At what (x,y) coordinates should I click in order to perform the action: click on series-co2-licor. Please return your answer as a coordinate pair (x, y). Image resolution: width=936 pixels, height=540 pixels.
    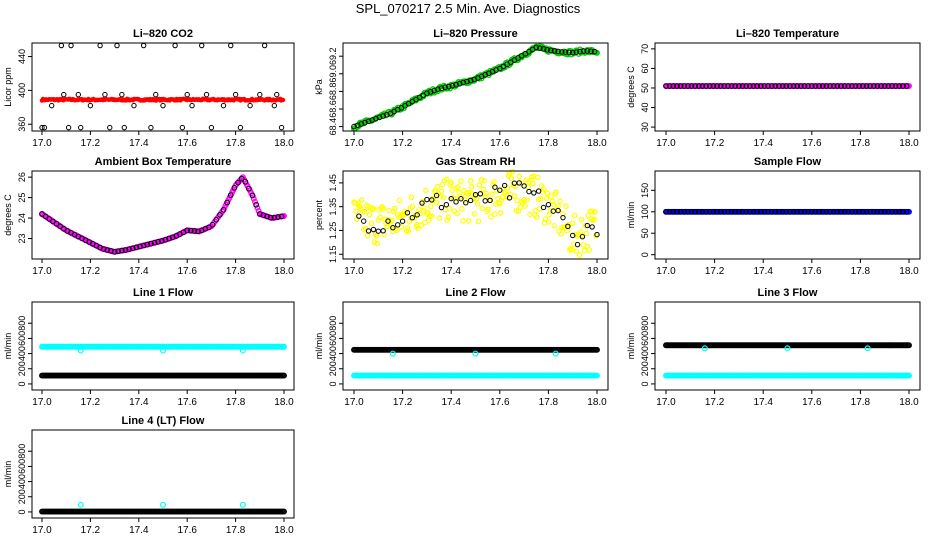
    Looking at the image, I should click on (162, 86).